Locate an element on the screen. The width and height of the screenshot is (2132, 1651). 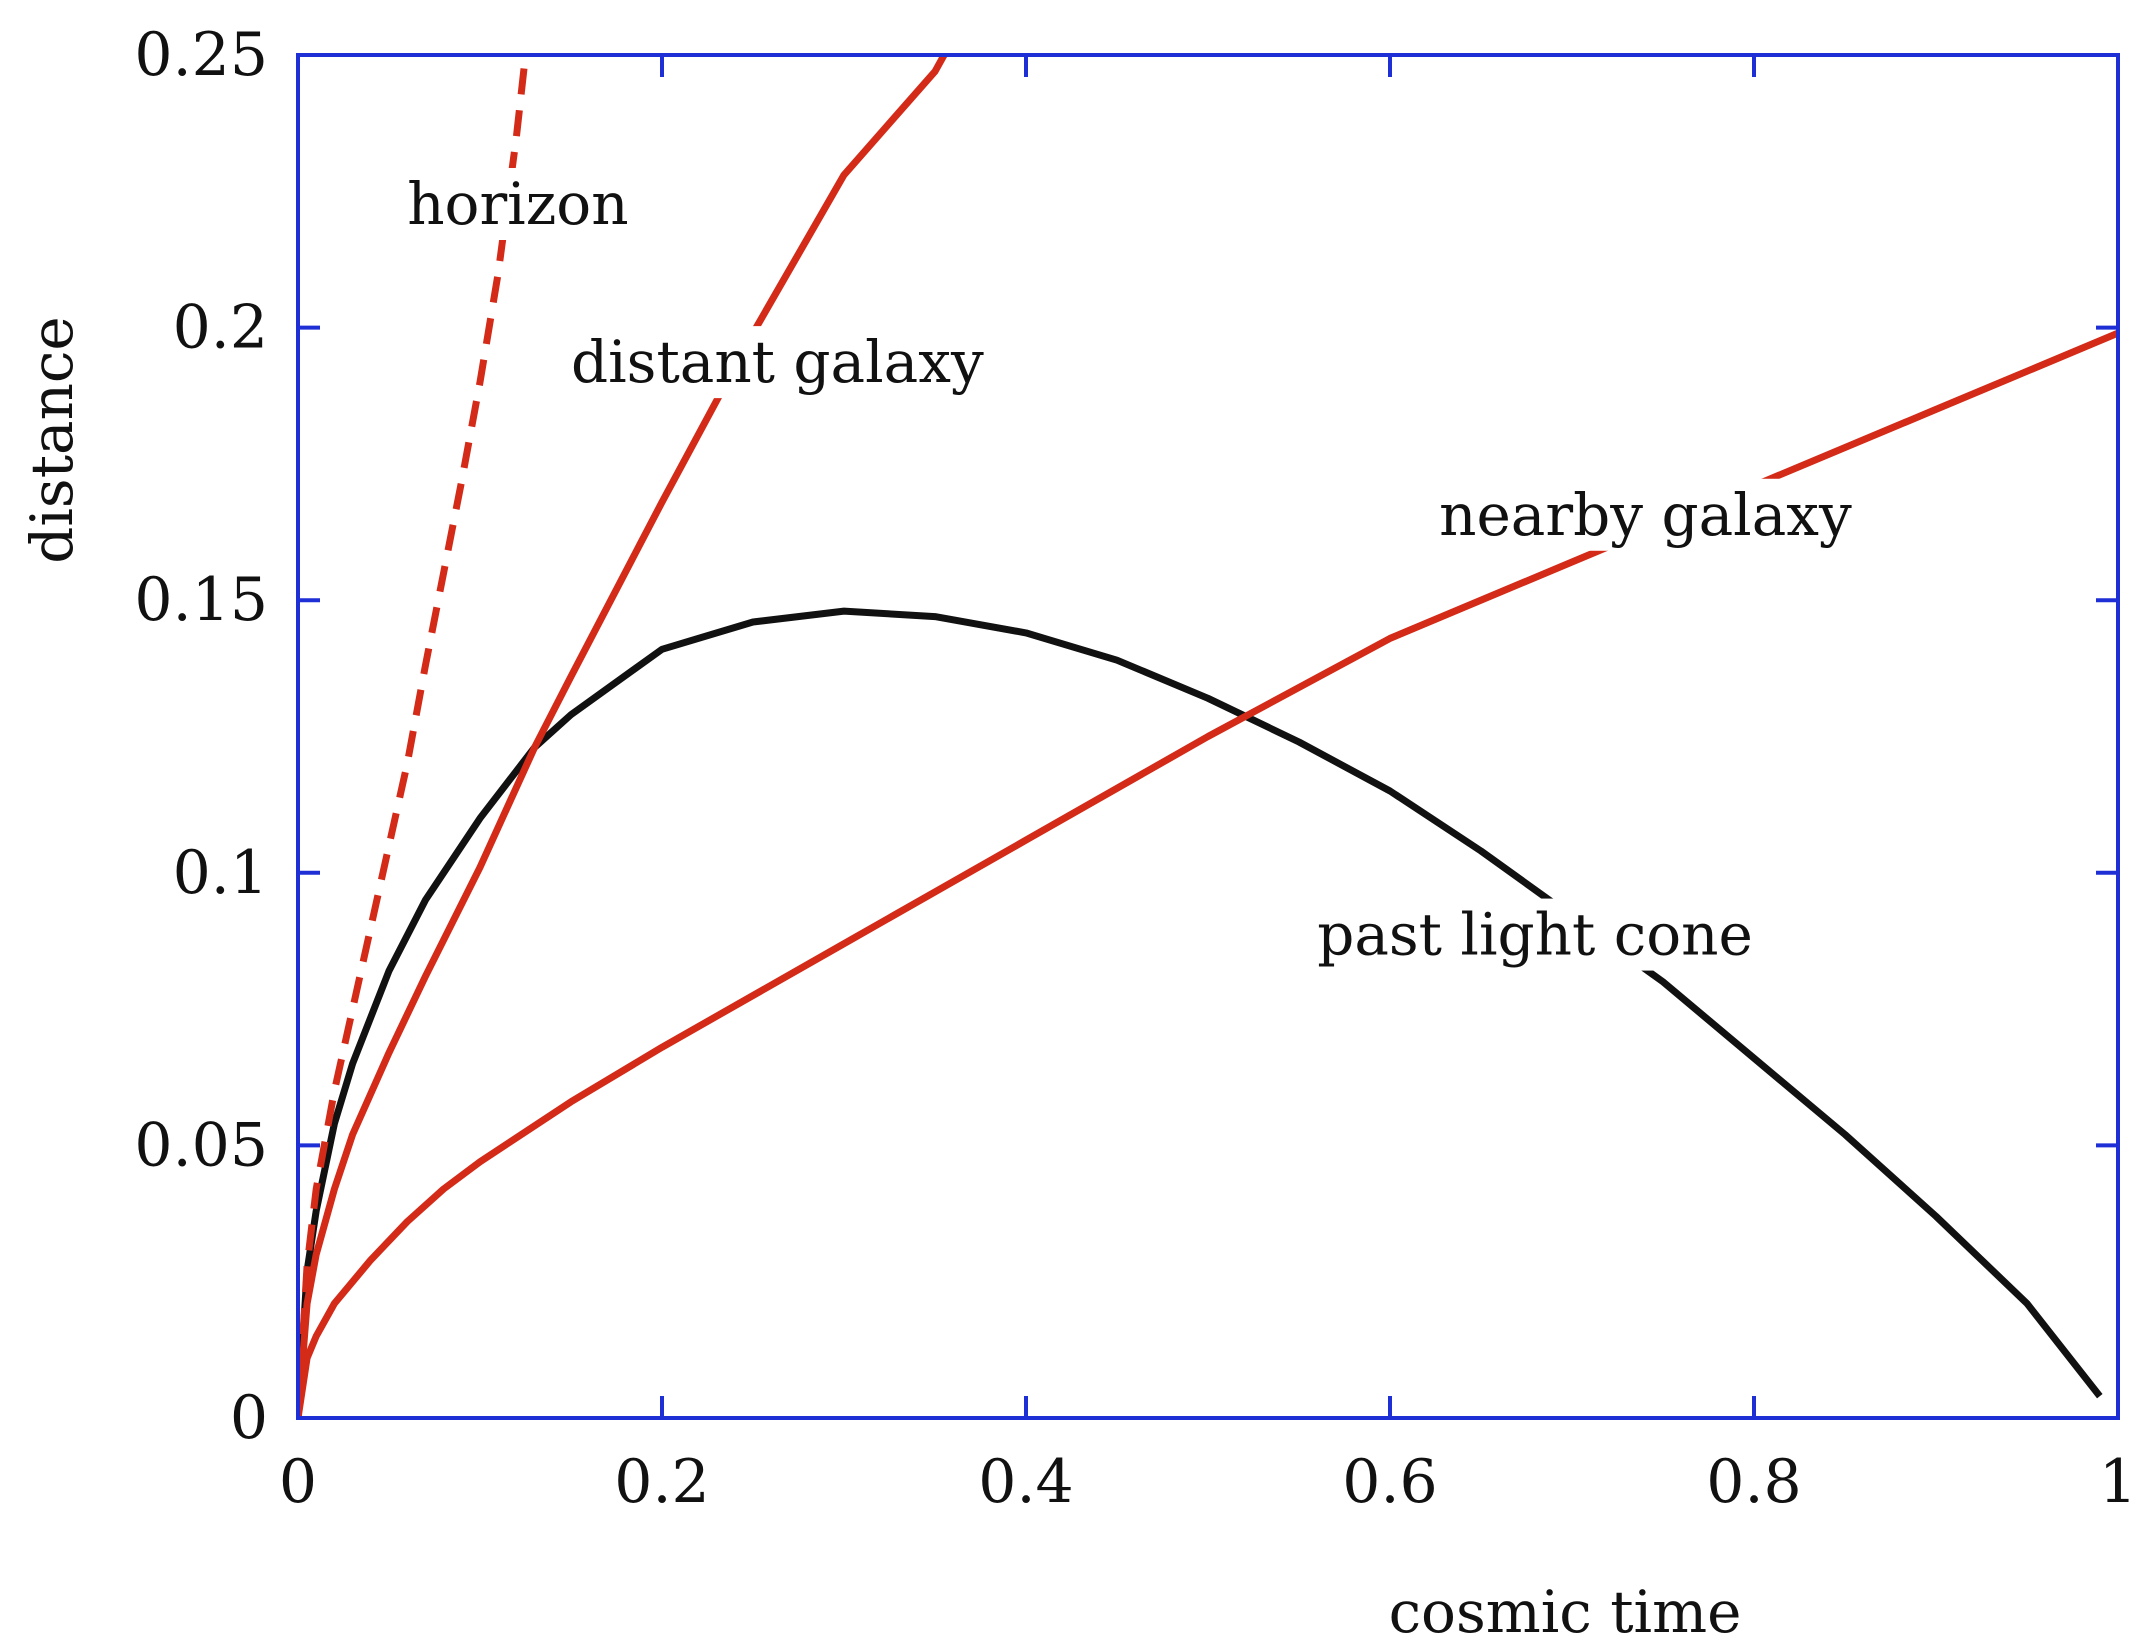
x-tick-label: 0.8 is located at coordinates (1753, 1482).